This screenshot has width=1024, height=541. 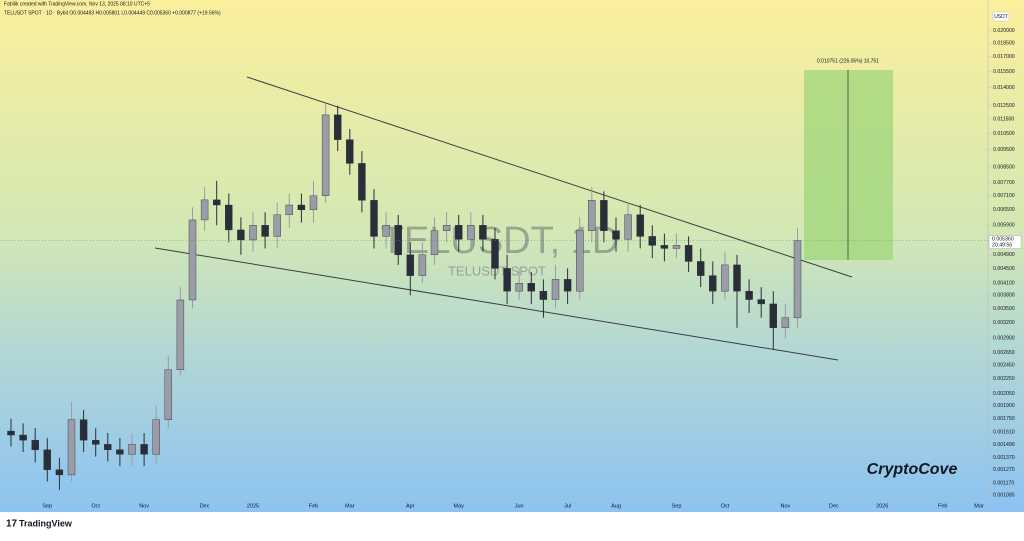 What do you see at coordinates (1004, 470) in the screenshot?
I see `y-tick-label: 0.001270` at bounding box center [1004, 470].